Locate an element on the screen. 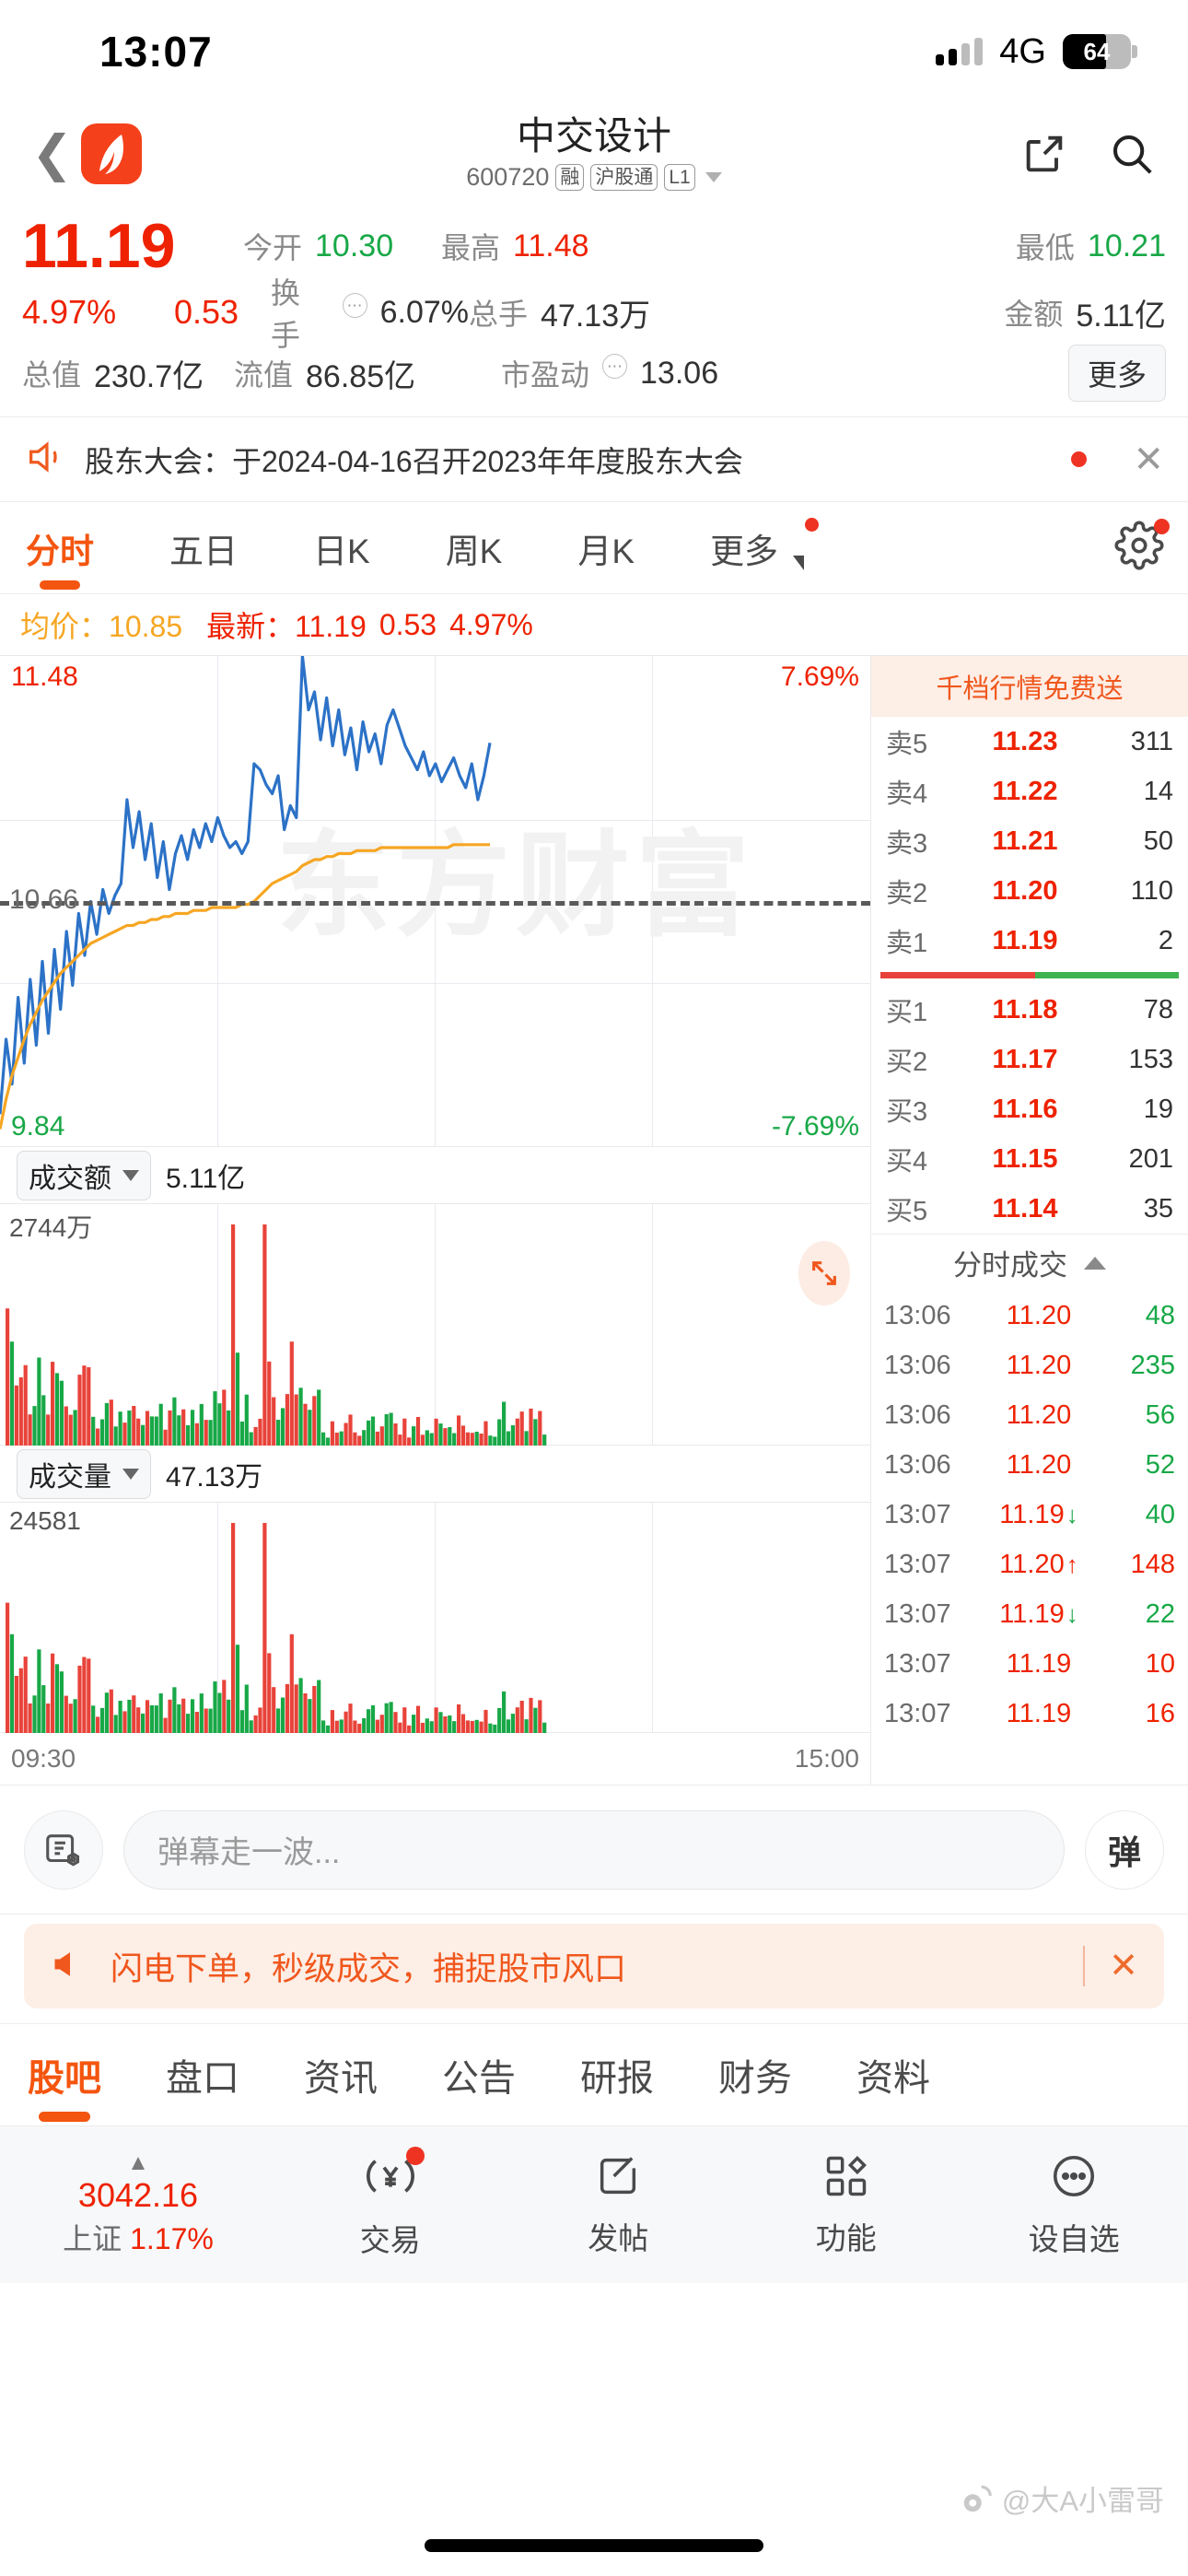  pe-value: 13.06 is located at coordinates (679, 373).